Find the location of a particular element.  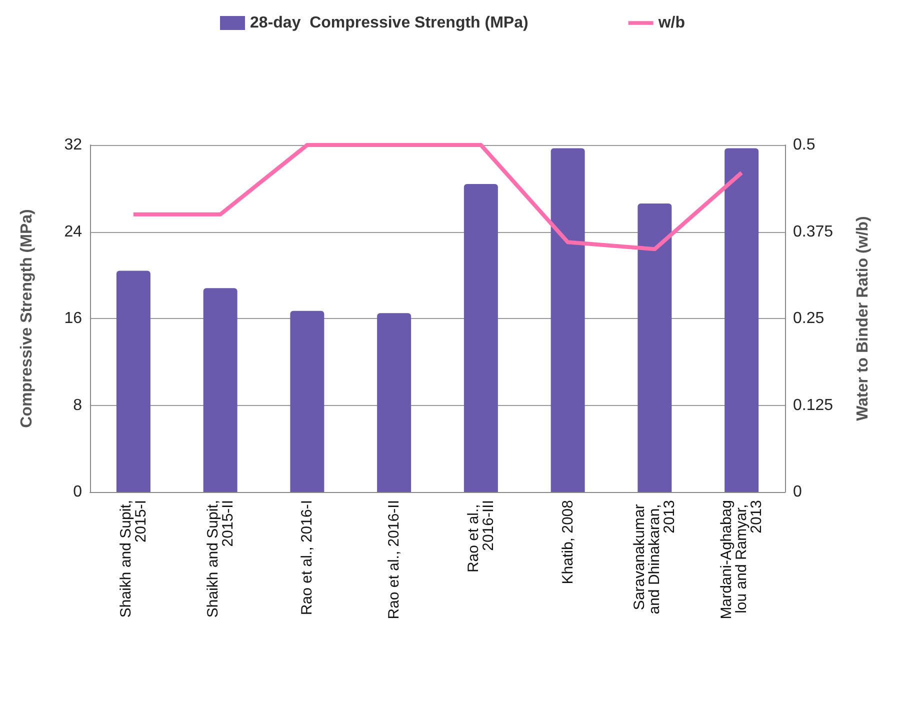

y2-tick-label: 0.5 is located at coordinates (804, 145).